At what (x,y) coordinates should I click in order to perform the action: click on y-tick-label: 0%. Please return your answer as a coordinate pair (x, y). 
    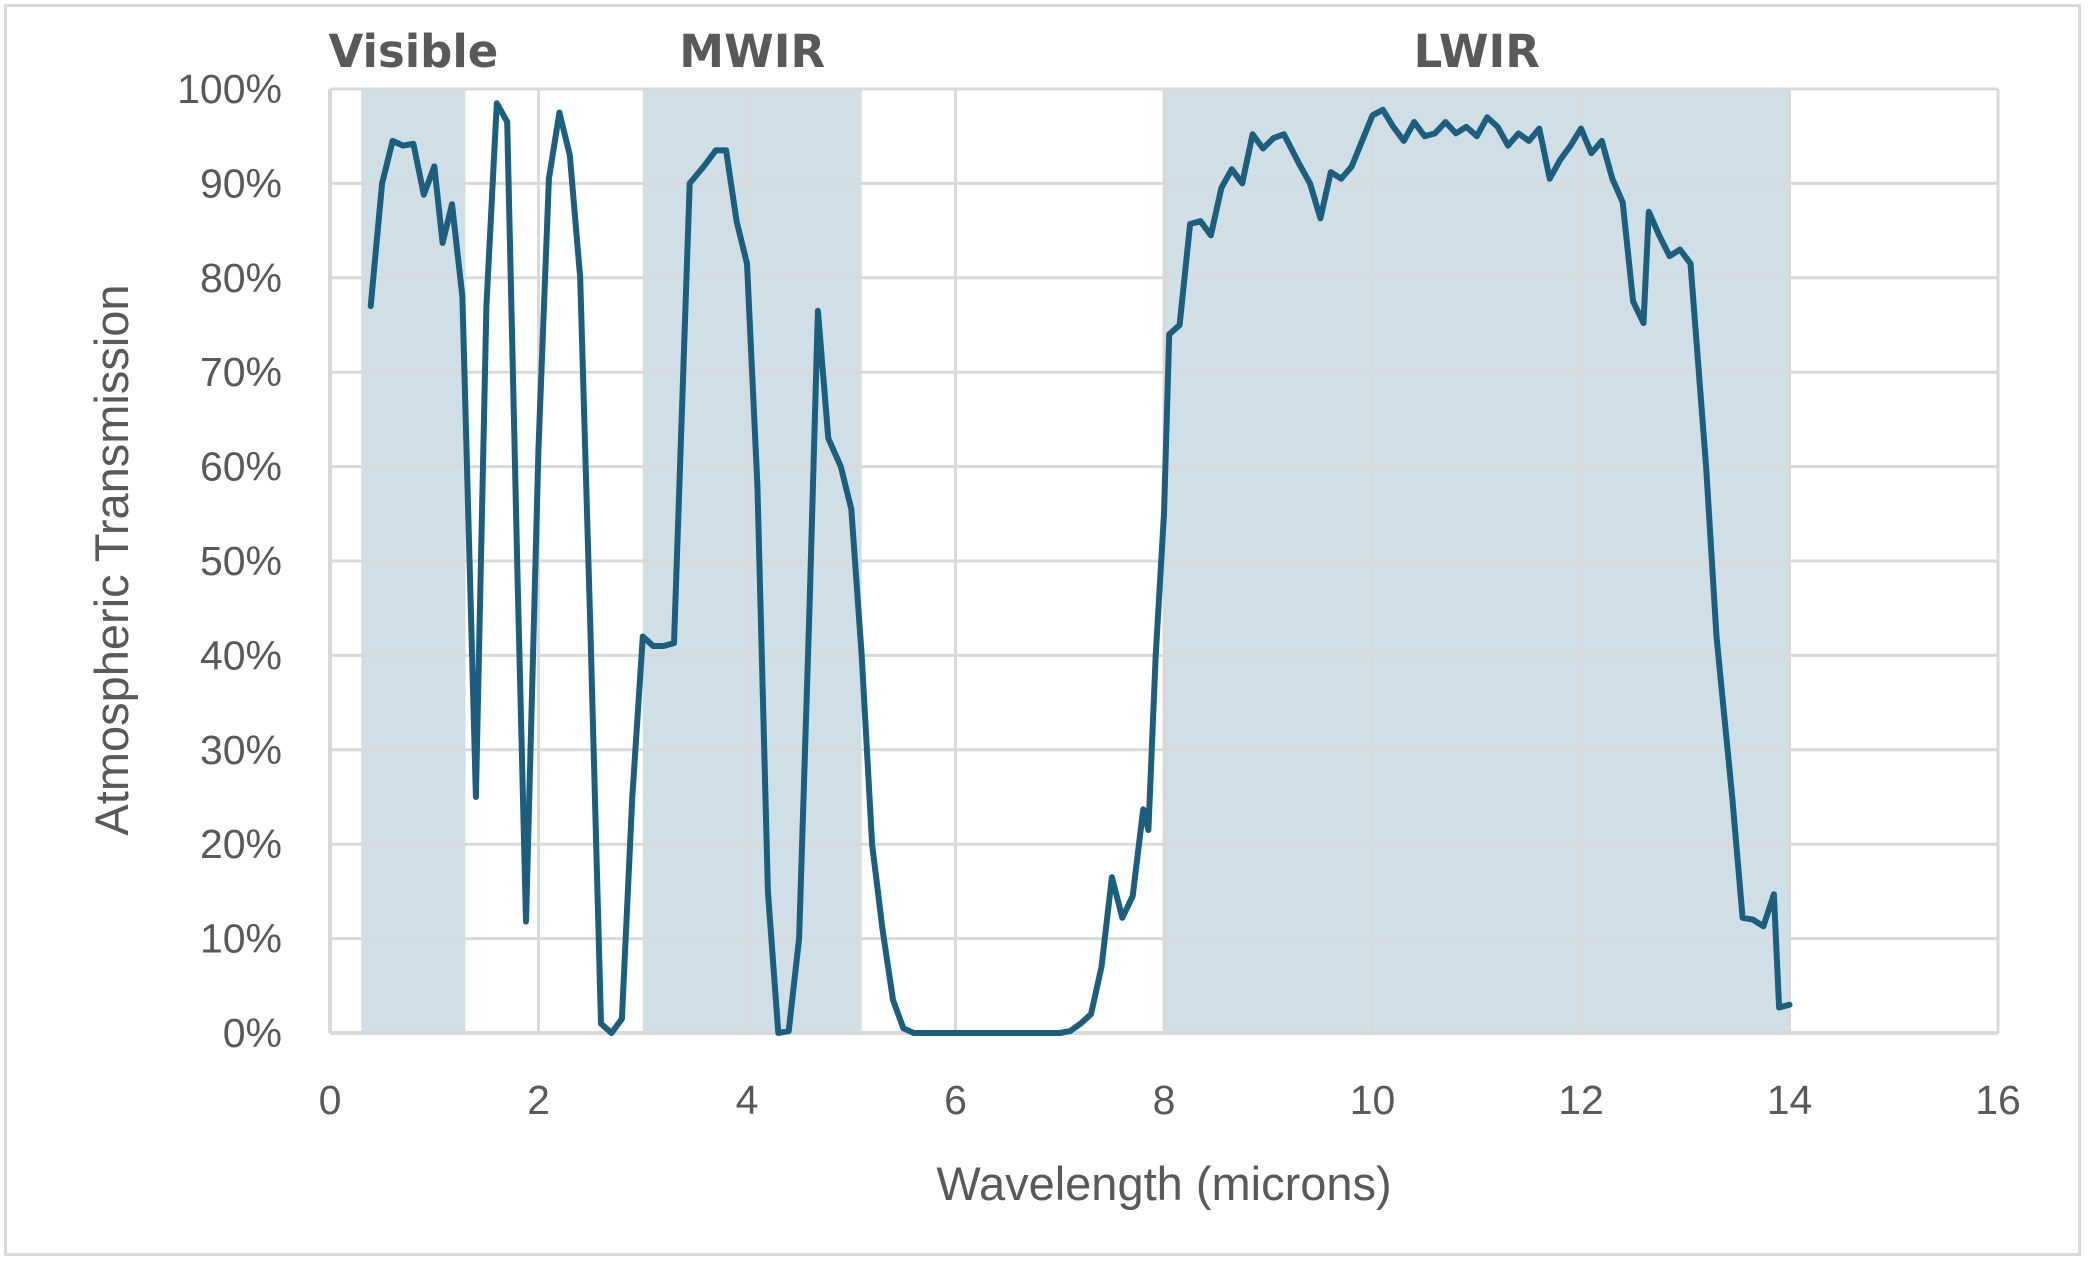
    Looking at the image, I should click on (252, 1033).